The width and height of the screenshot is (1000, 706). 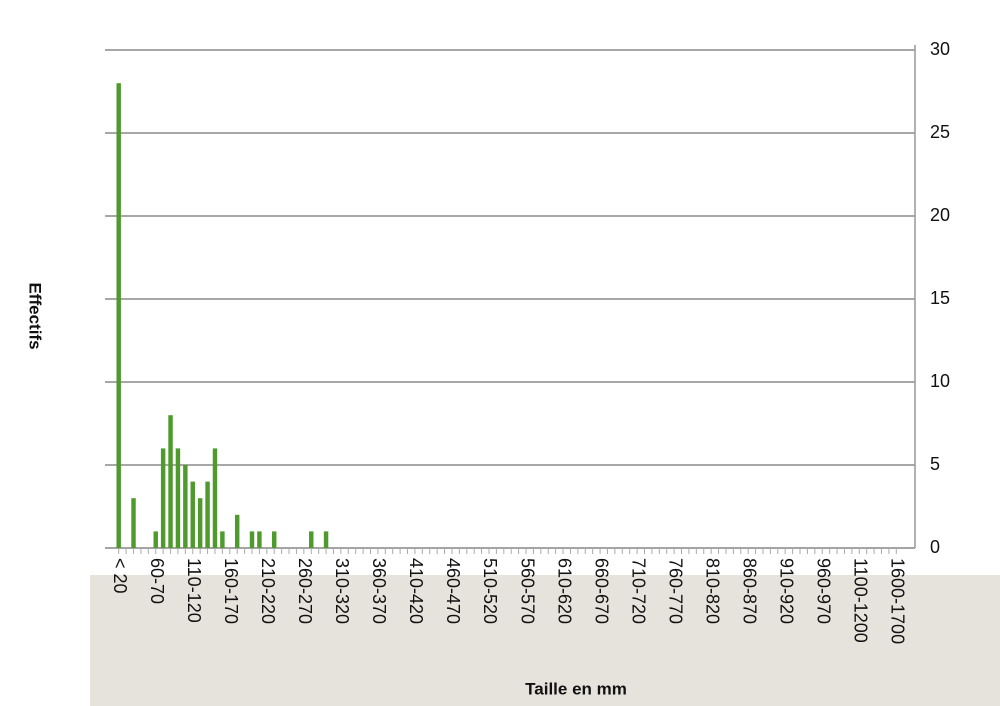 What do you see at coordinates (861, 600) in the screenshot?
I see `x-tick-label: 1100-1200` at bounding box center [861, 600].